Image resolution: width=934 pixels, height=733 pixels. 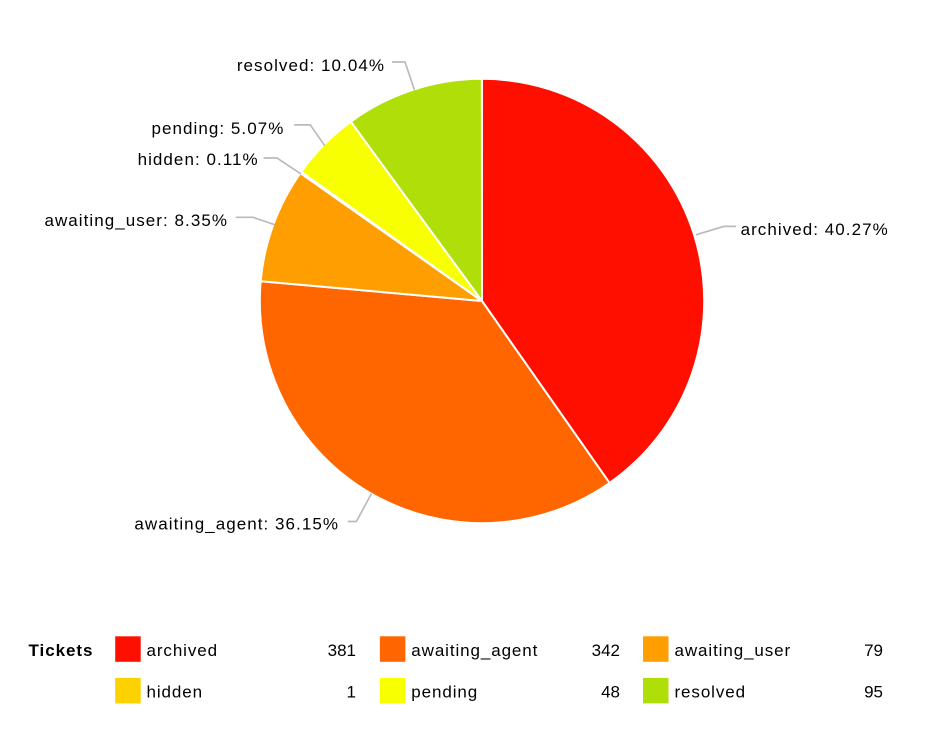 What do you see at coordinates (311, 65) in the screenshot?
I see `svg-text: resolved: 10.04%` at bounding box center [311, 65].